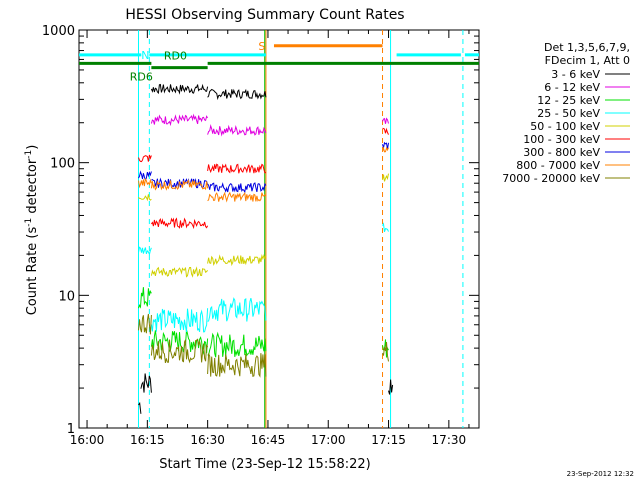 This screenshot has height=480, width=640. What do you see at coordinates (328, 440) in the screenshot?
I see `x-tick-label: 17:00` at bounding box center [328, 440].